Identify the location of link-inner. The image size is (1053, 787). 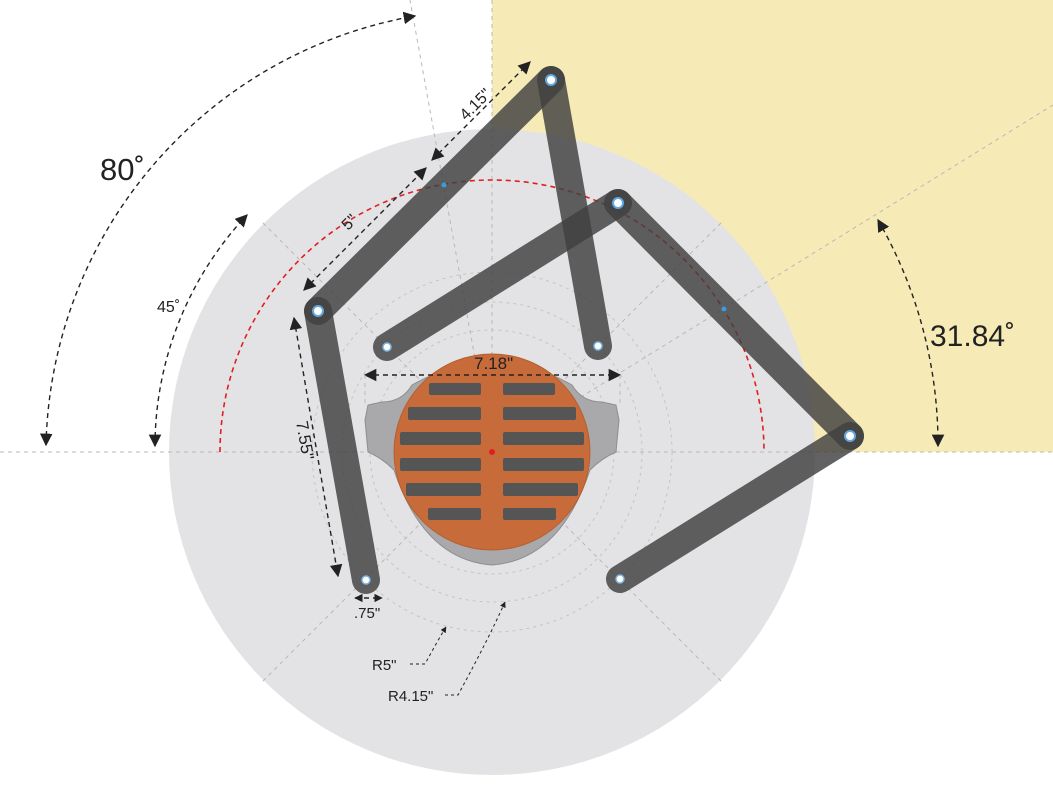
(502, 275).